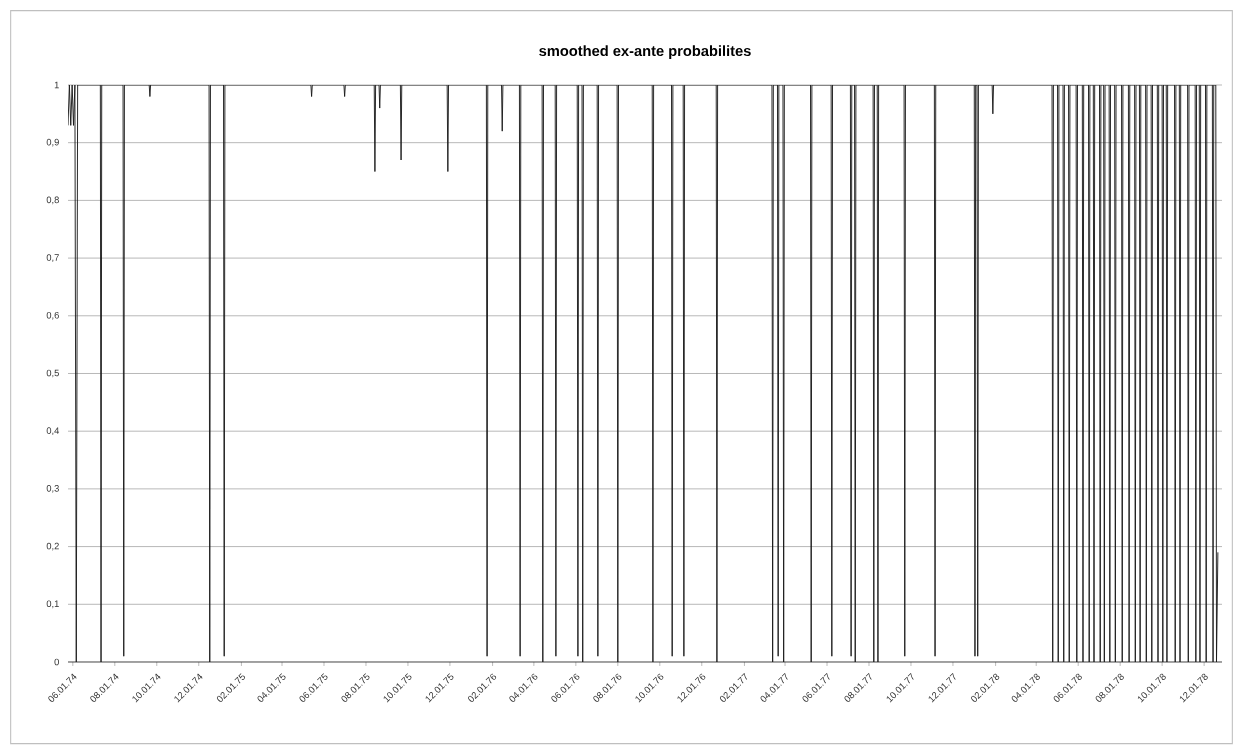 The image size is (1243, 749). I want to click on y-tick-label: 0,3, so click(52, 489).